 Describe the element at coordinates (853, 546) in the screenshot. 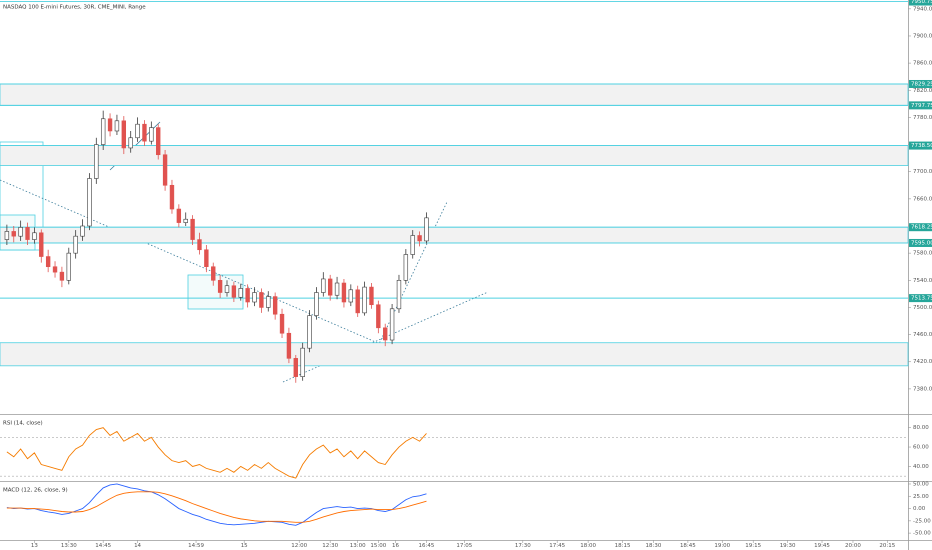

I see `x-tick-label: 20:00` at that location.